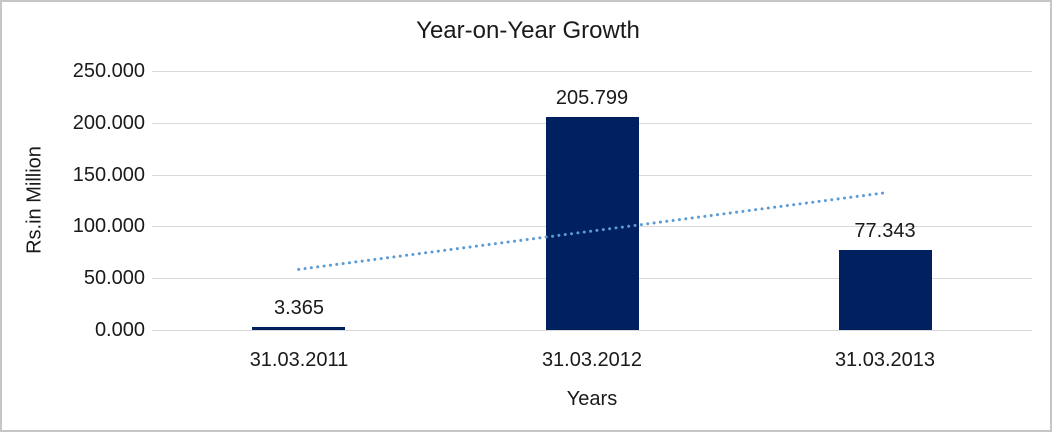 This screenshot has height=432, width=1052. I want to click on y-tick-label: 50.000, so click(114, 278).